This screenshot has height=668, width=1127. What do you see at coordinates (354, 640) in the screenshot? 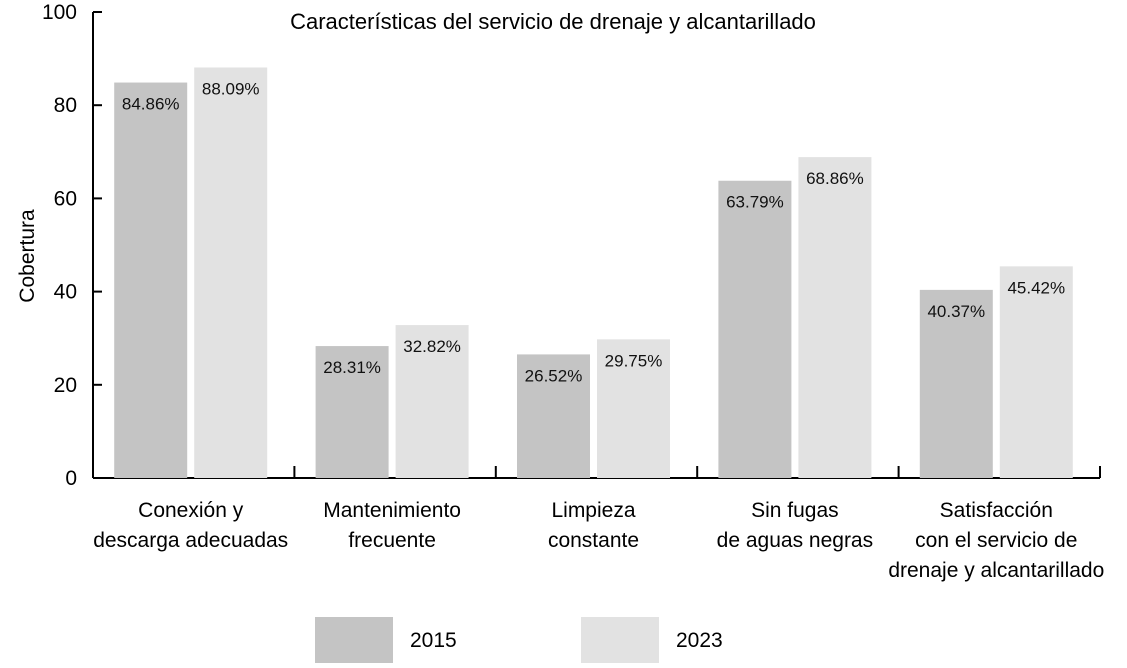
I see `legend-swatch-2015` at bounding box center [354, 640].